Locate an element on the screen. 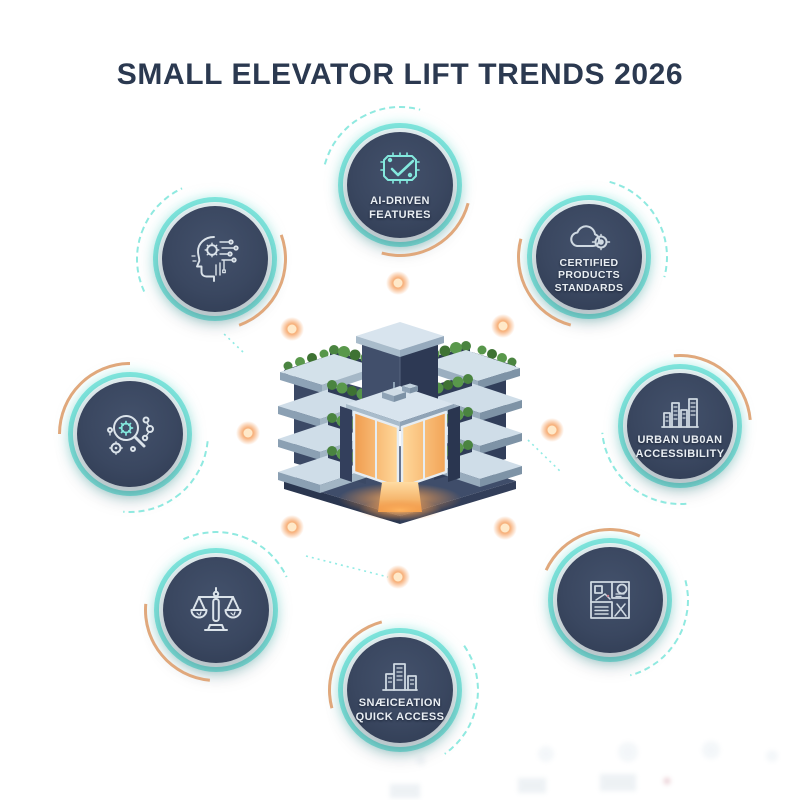 Image resolution: width=800 pixels, height=800 pixels. balance-scales-icon is located at coordinates (216, 610).